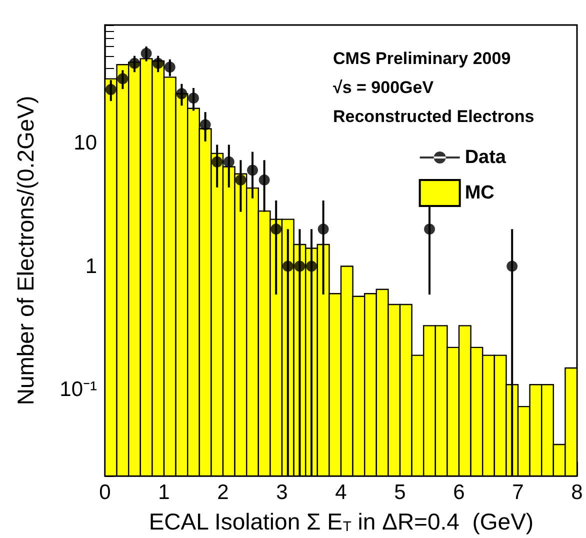  What do you see at coordinates (282, 492) in the screenshot?
I see `x-tick-label: 3` at bounding box center [282, 492].